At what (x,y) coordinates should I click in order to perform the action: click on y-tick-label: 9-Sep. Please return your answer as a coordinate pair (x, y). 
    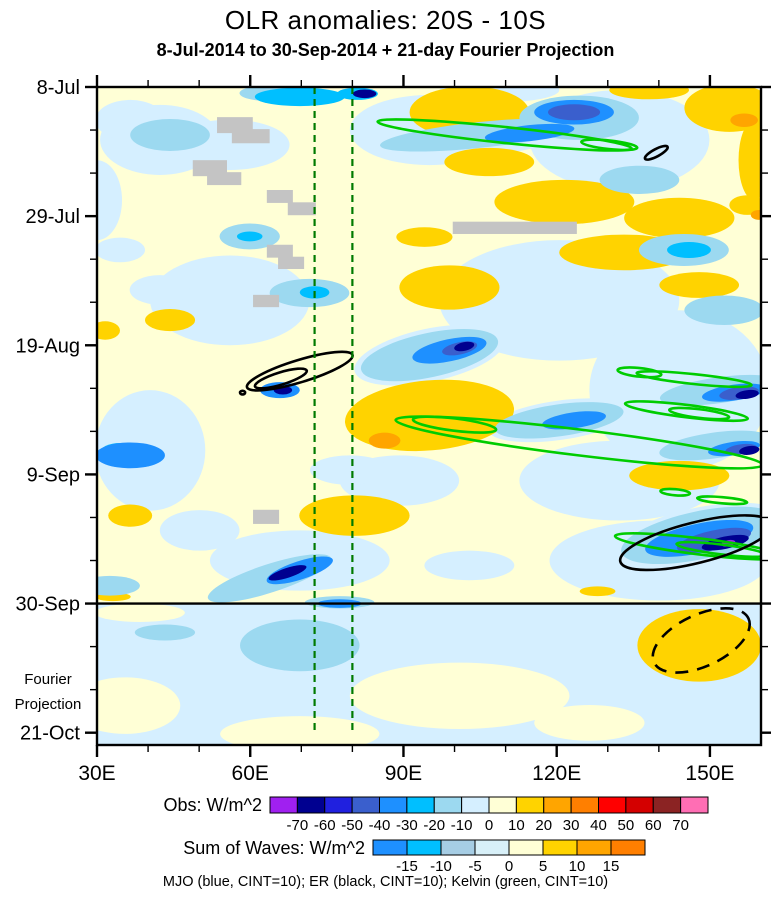
    Looking at the image, I should click on (53, 475).